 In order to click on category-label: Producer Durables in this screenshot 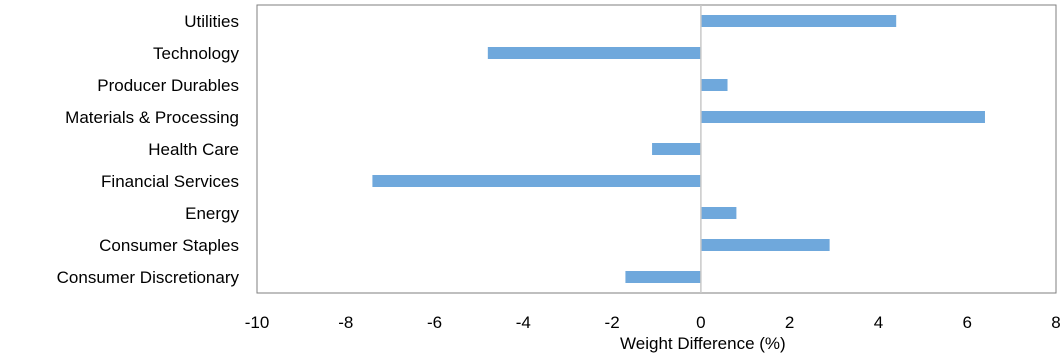, I will do `click(168, 85)`.